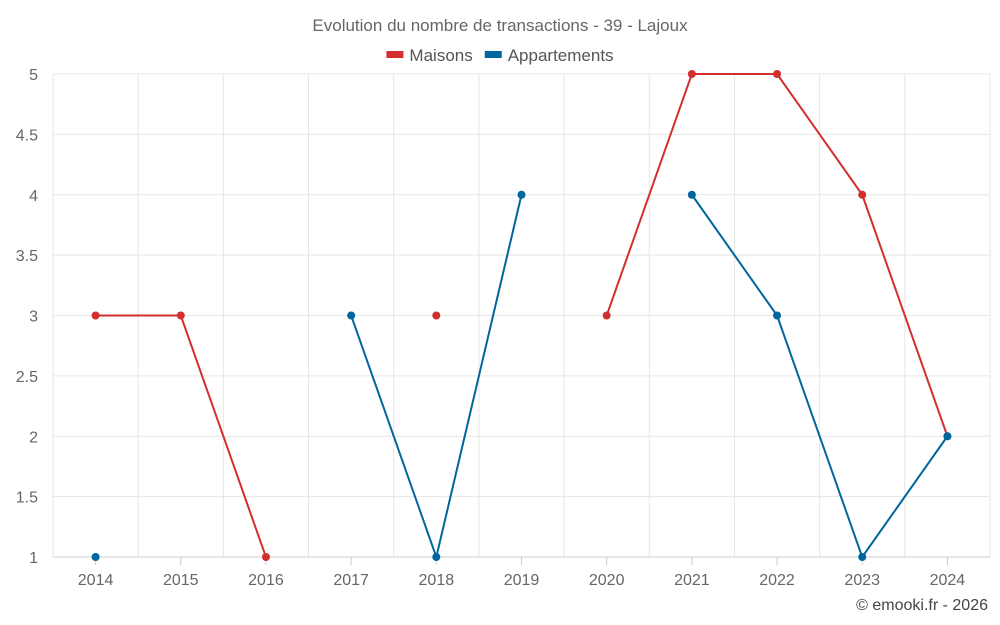 This screenshot has width=1000, height=625. What do you see at coordinates (33, 437) in the screenshot?
I see `y-tick-label: 2` at bounding box center [33, 437].